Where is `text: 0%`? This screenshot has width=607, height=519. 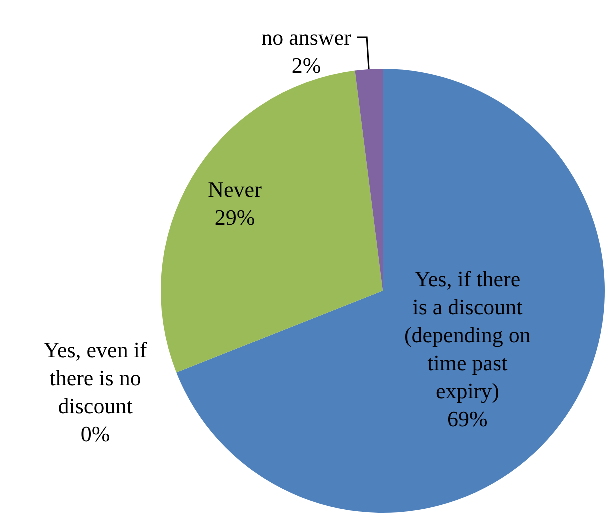
text: 0% is located at coordinates (95, 434).